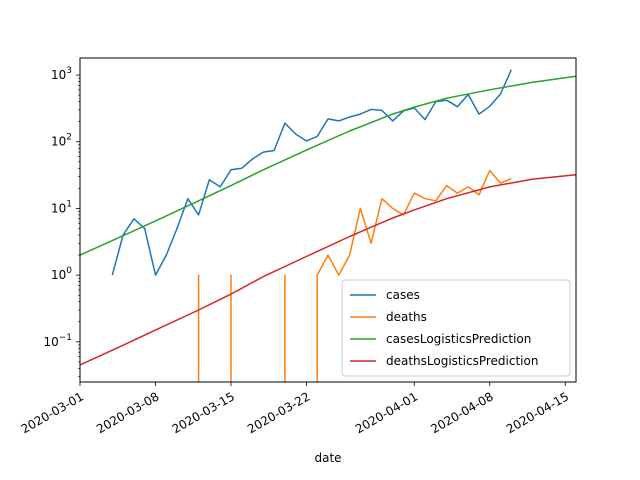 The width and height of the screenshot is (640, 480). What do you see at coordinates (57, 341) in the screenshot?
I see `y-tick-label: 10⁻¹` at bounding box center [57, 341].